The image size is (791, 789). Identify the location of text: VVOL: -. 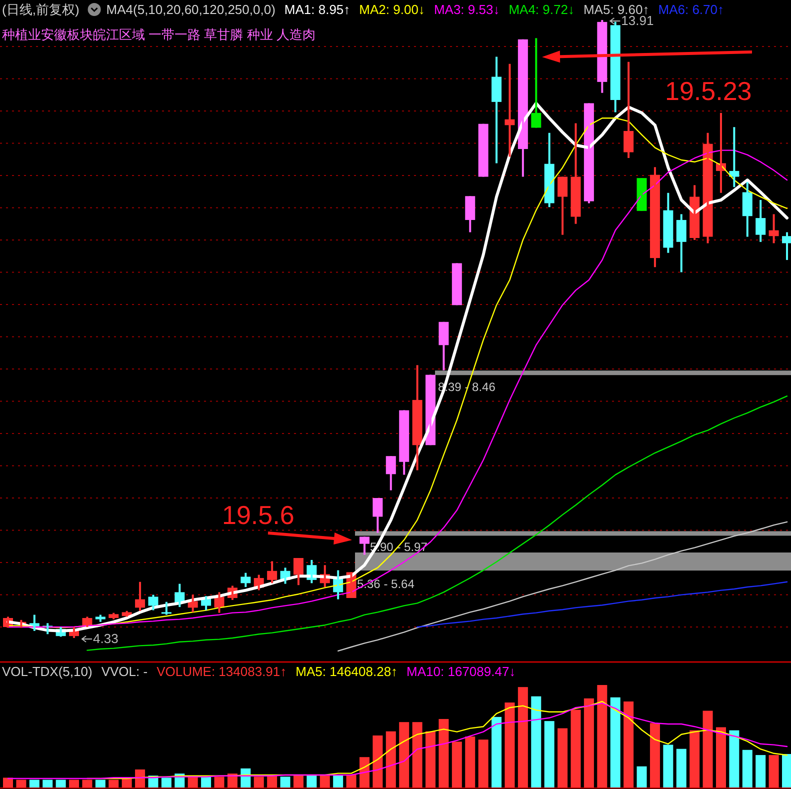
(124, 671).